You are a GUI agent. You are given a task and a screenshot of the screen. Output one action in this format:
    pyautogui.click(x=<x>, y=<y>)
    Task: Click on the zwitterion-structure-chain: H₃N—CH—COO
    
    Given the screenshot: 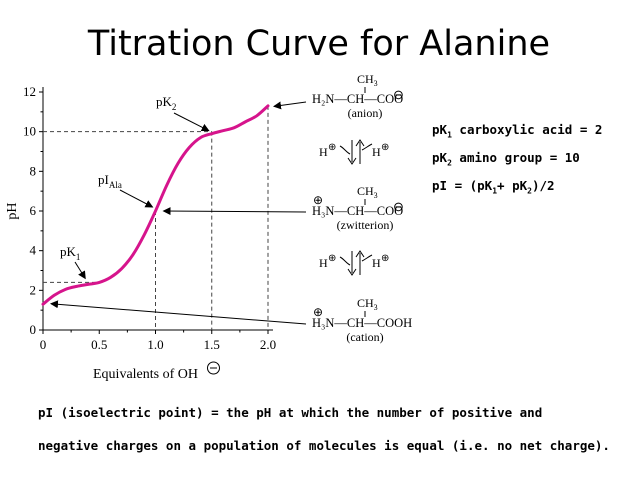 What is the action you would take?
    pyautogui.click(x=357, y=211)
    